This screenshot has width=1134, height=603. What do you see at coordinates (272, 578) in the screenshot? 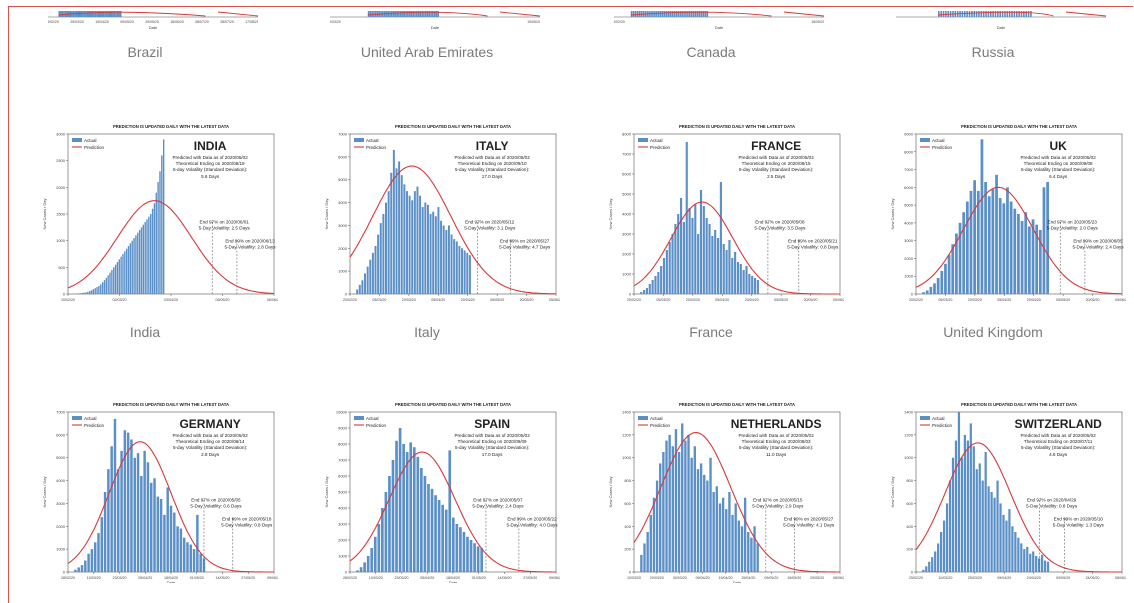
I see `x-tick-label: 09/06/20` at bounding box center [272, 578].